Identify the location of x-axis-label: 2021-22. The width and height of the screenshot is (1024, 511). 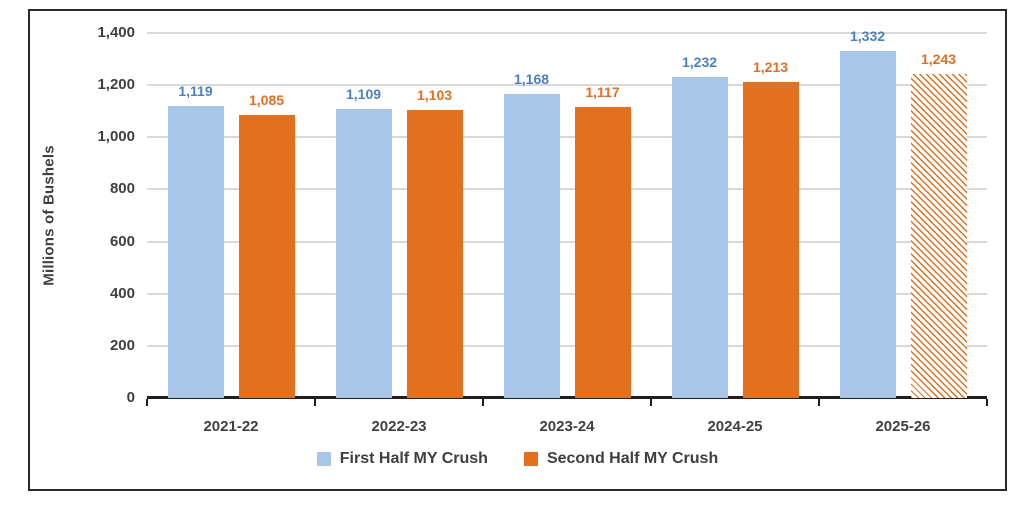
(231, 426).